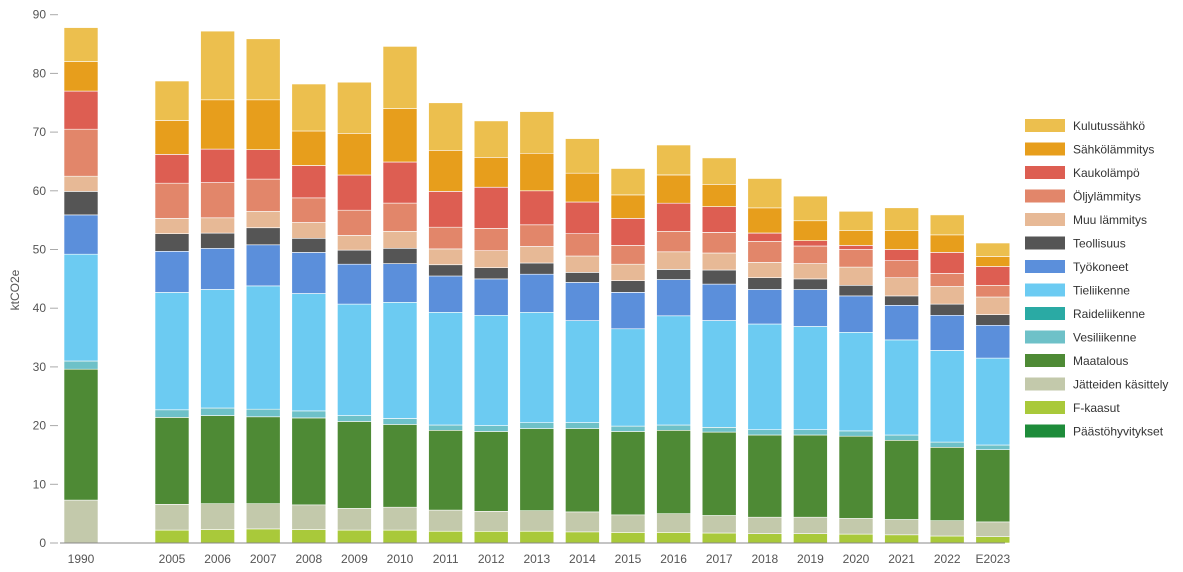 The image size is (1183, 572). What do you see at coordinates (1086, 220) in the screenshot?
I see `legend-item: Muu lämmitys` at bounding box center [1086, 220].